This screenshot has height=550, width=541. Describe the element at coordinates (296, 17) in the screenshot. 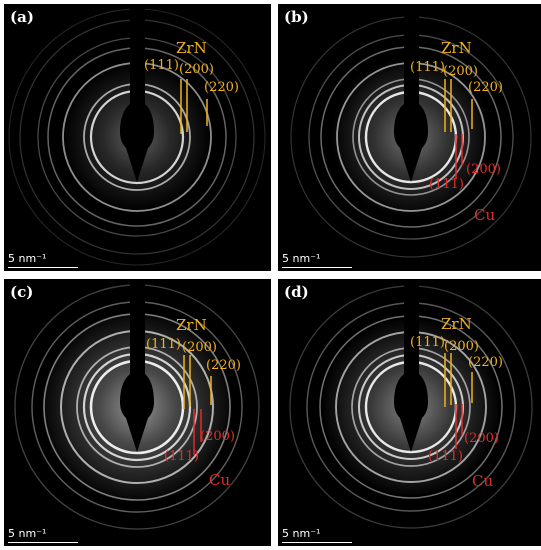

I see `panel-label: (b)` at that location.